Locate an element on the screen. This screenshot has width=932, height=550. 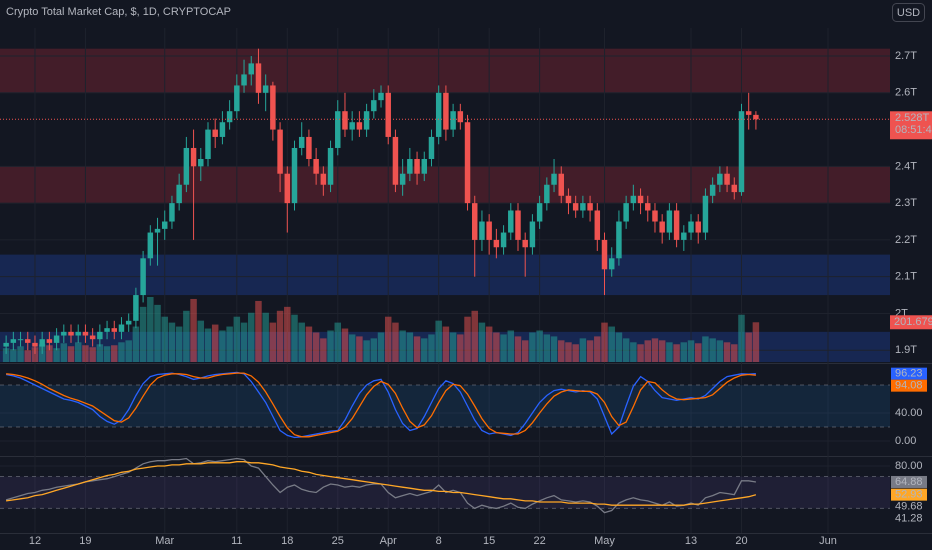
y-tick-label: 0.00 is located at coordinates (905, 441).